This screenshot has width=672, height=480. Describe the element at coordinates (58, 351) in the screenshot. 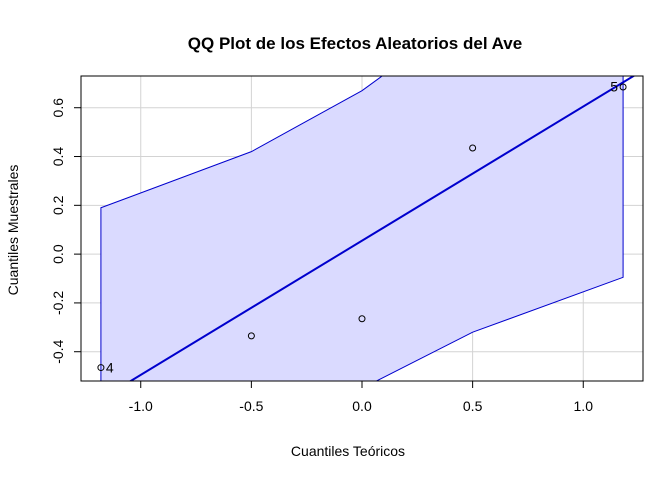

I see `y-tick-label-0: -0.4` at that location.